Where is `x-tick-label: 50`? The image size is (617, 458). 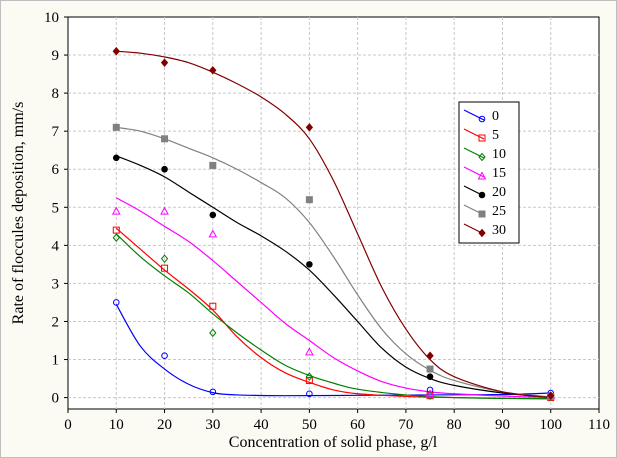
x-tick-label: 50 is located at coordinates (309, 425).